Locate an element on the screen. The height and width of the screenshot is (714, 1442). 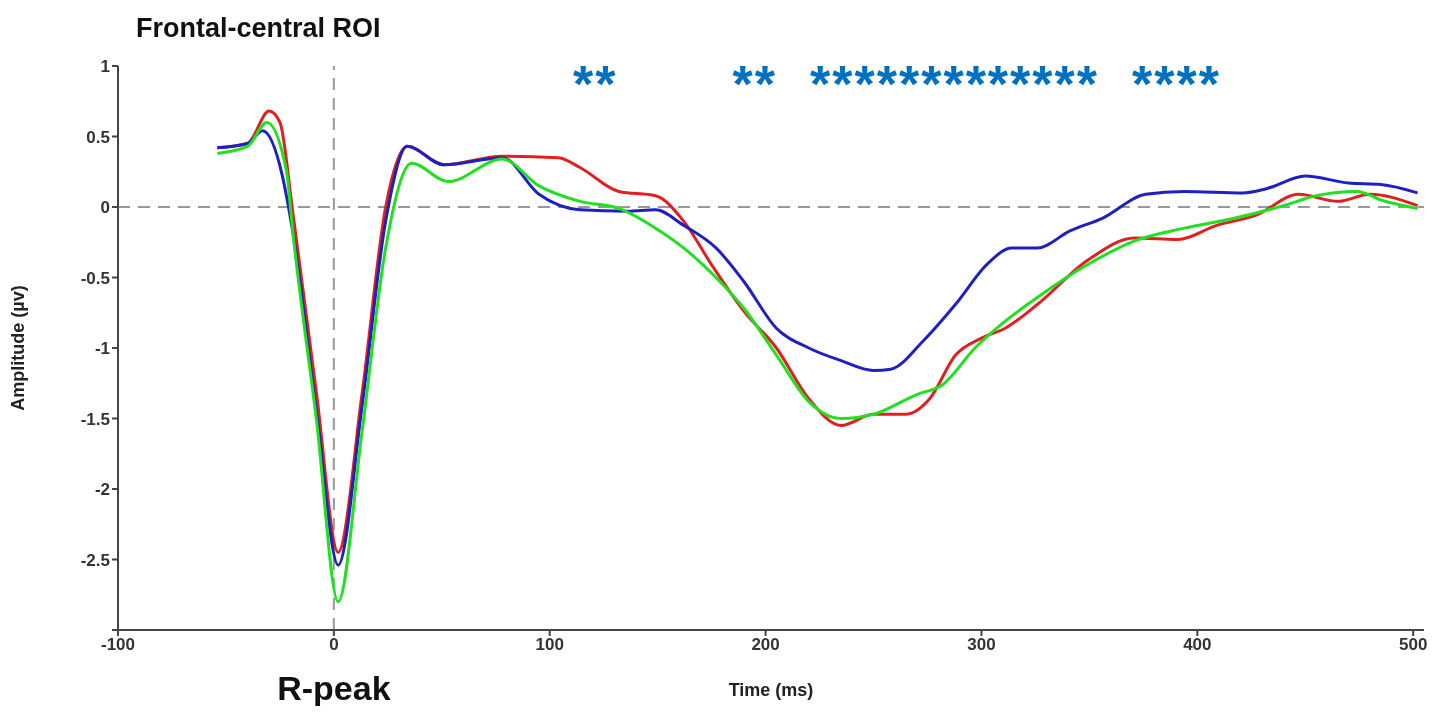
y-tick-label: -1 is located at coordinates (102, 349).